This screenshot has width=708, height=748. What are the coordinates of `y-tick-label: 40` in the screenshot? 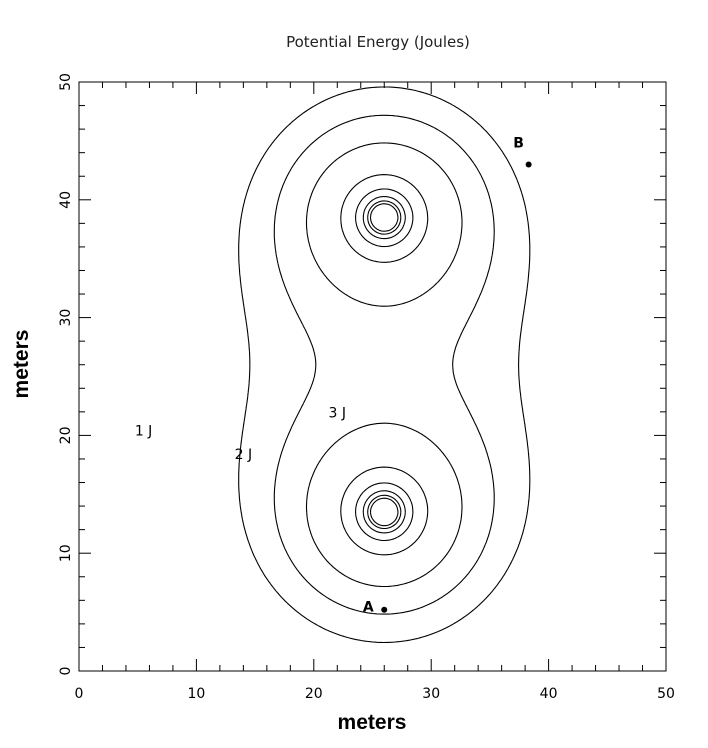 It's located at (66, 200).